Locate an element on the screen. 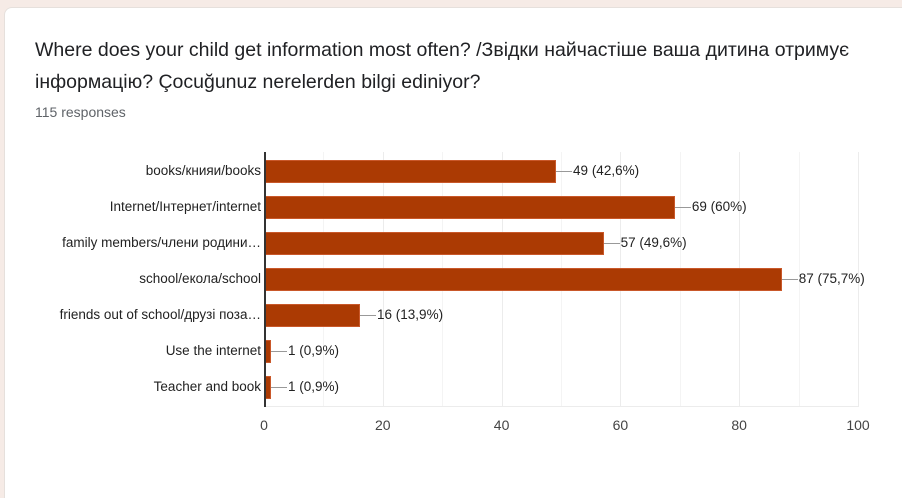 The image size is (902, 498). category-label: books/книяи/books is located at coordinates (203, 170).